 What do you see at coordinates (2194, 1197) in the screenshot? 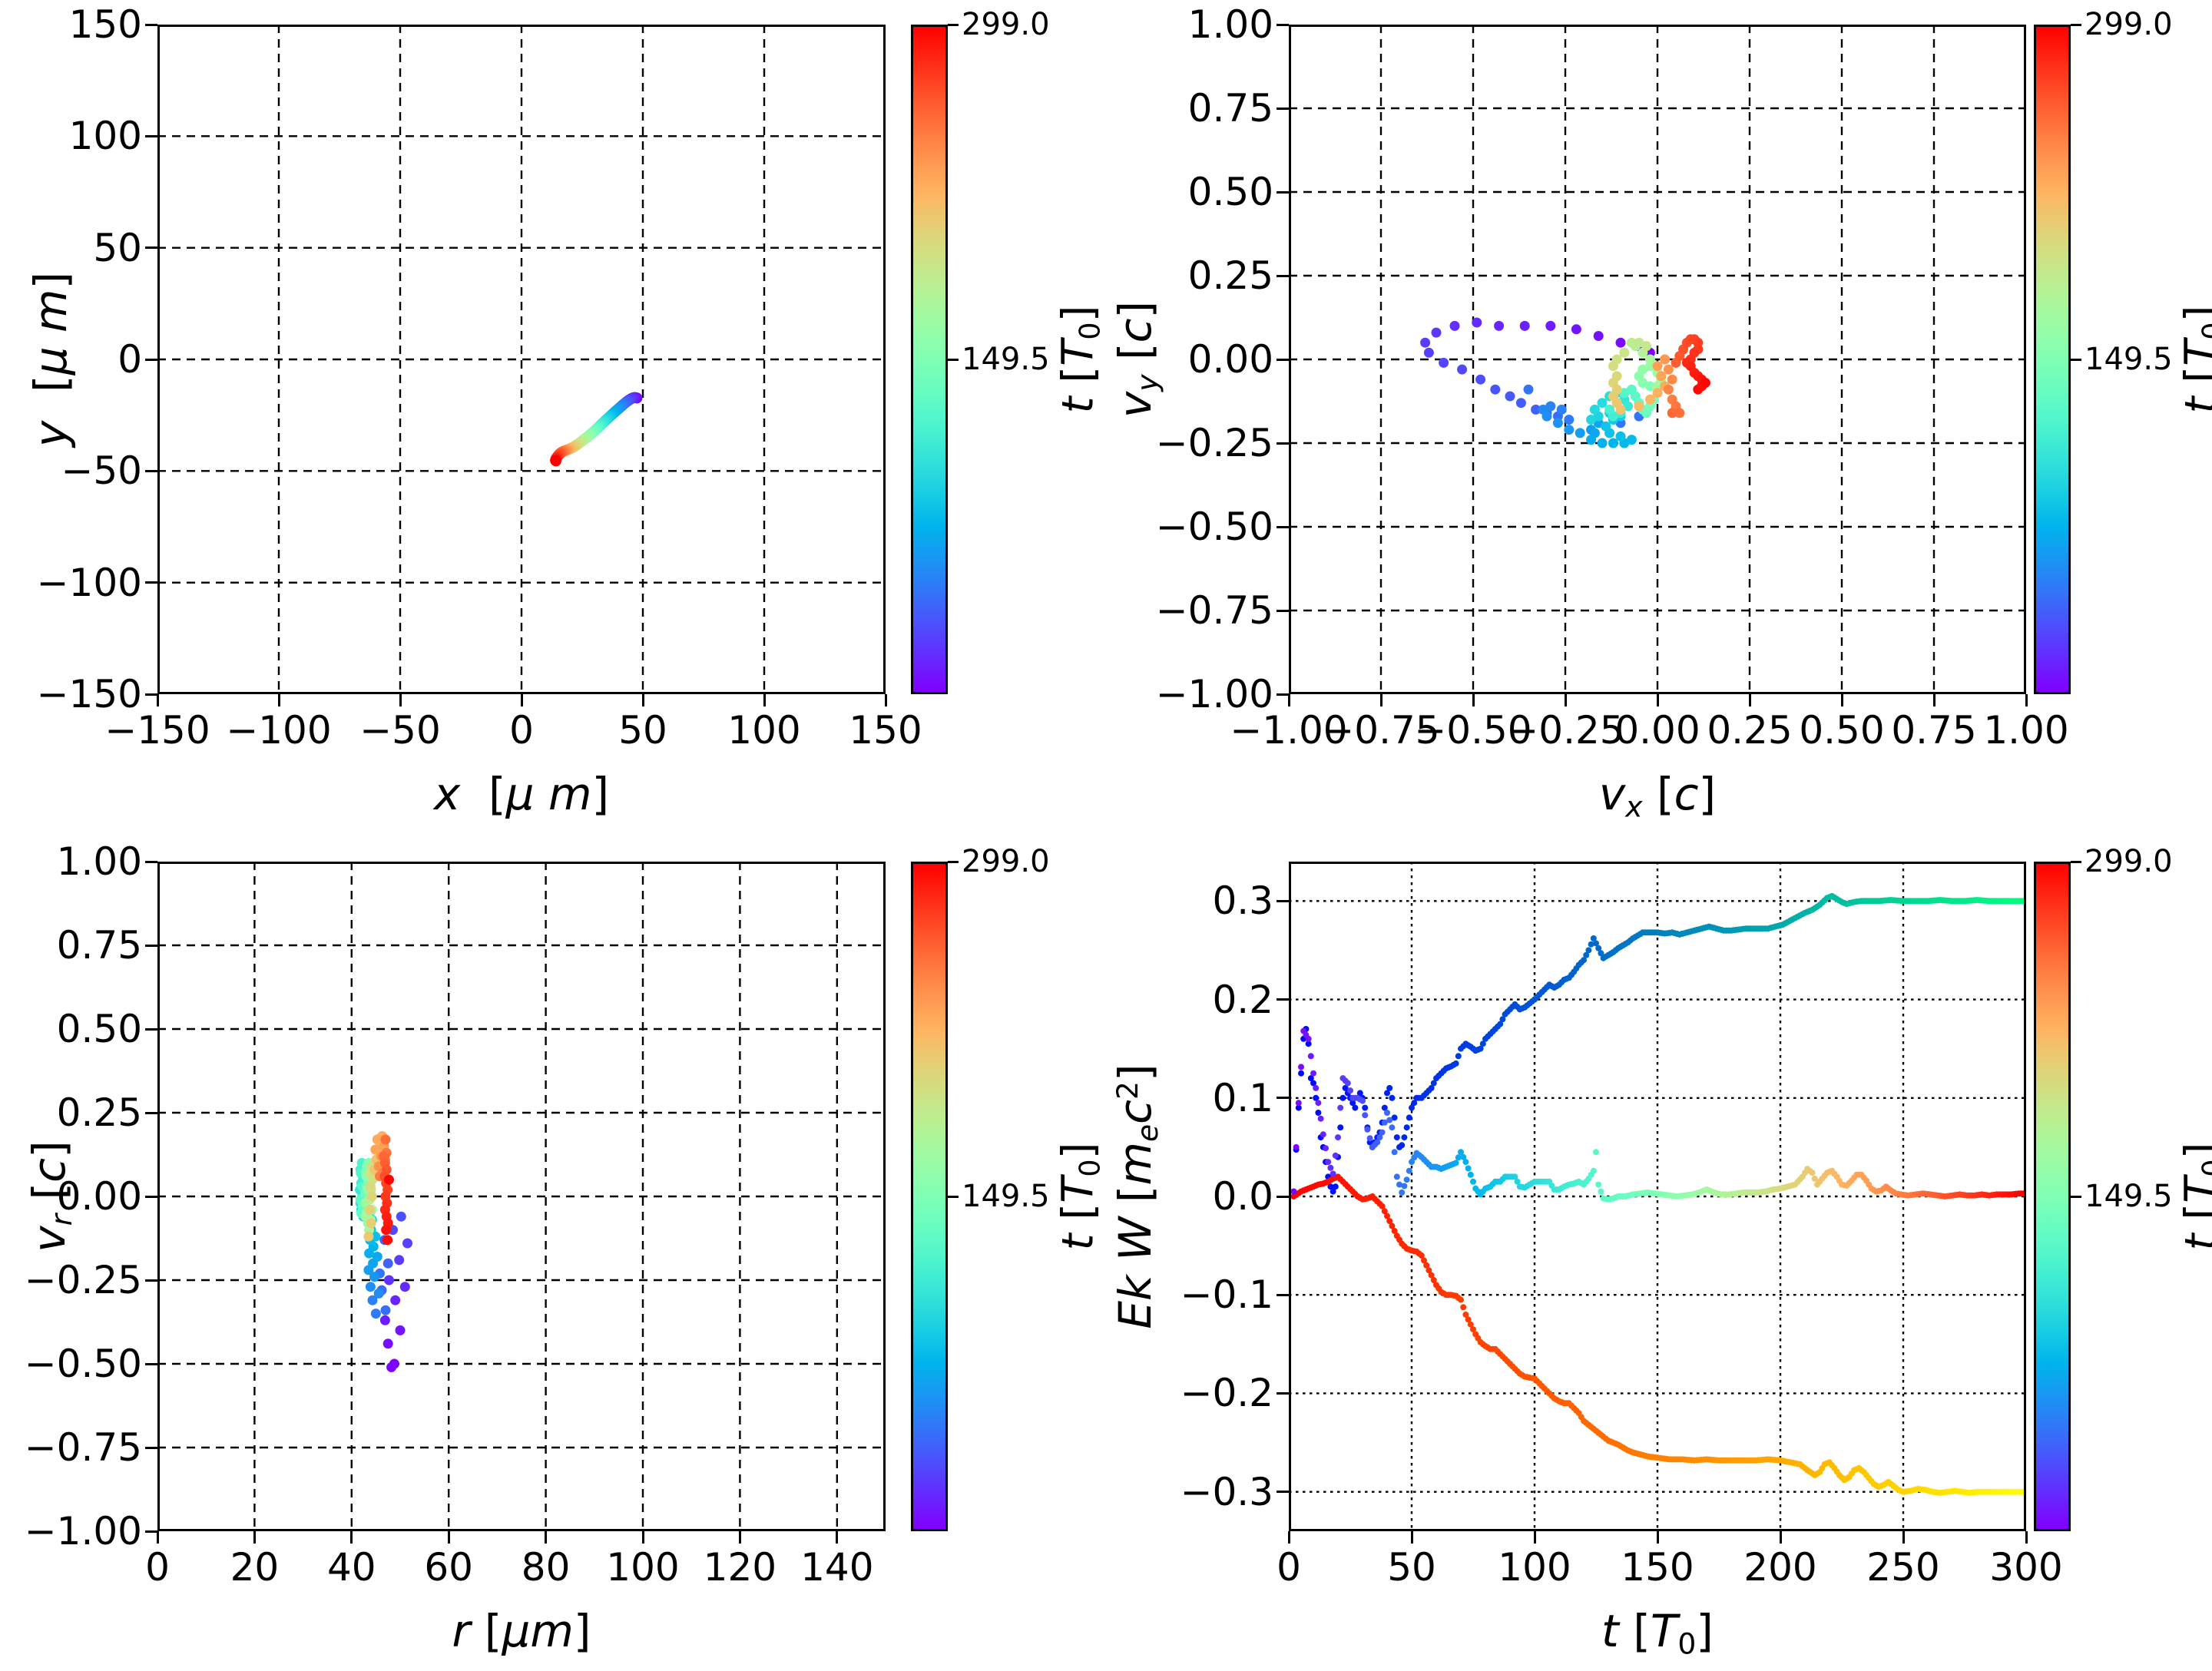
I see `colorbar-title: t [T0]` at bounding box center [2194, 1197].